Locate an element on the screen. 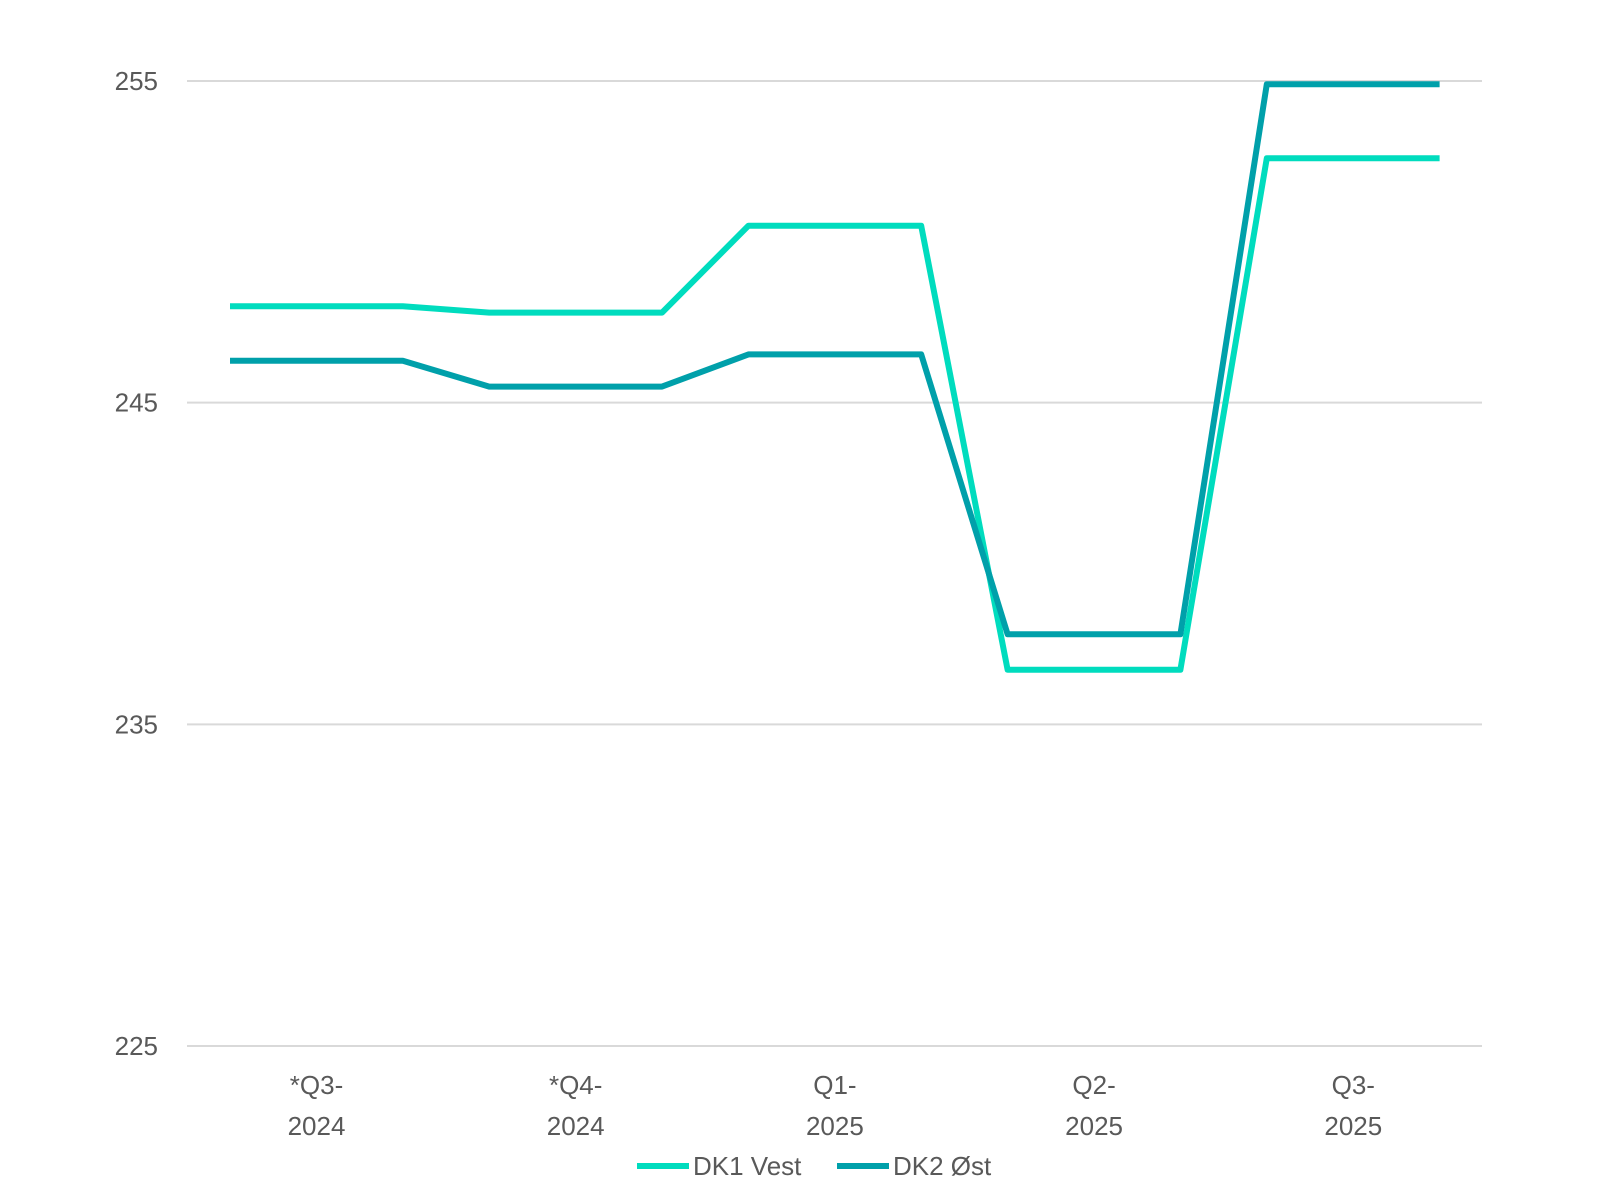  x-tick-label: *Q4-2024 is located at coordinates (576, 1105).